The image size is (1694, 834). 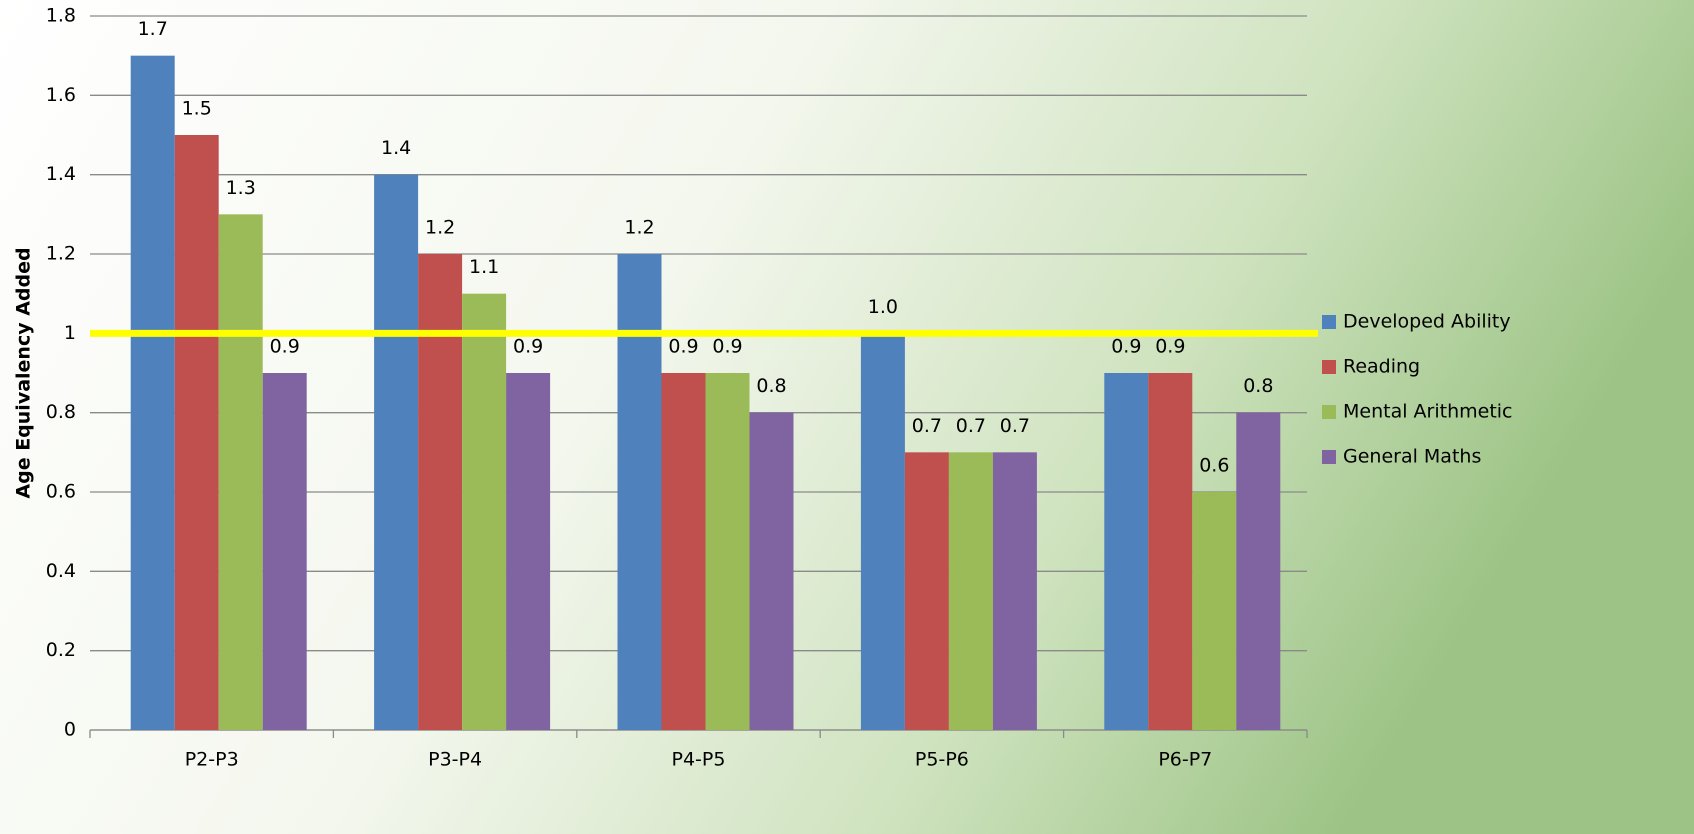 What do you see at coordinates (212, 760) in the screenshot?
I see `x-tick-label: P2-P3` at bounding box center [212, 760].